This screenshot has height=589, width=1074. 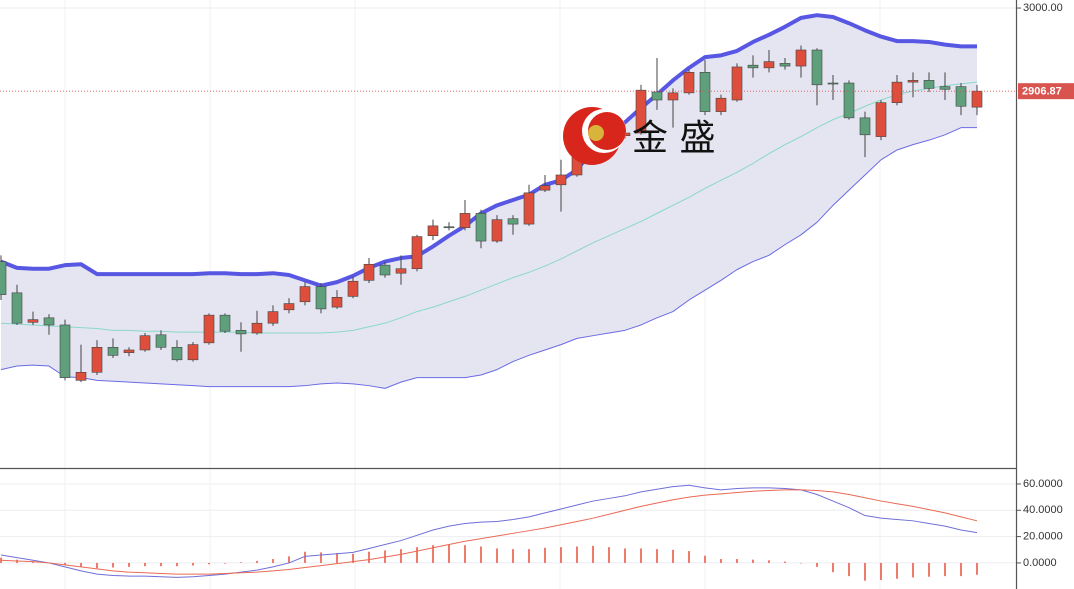 I want to click on last-price-box, so click(x=1046, y=91).